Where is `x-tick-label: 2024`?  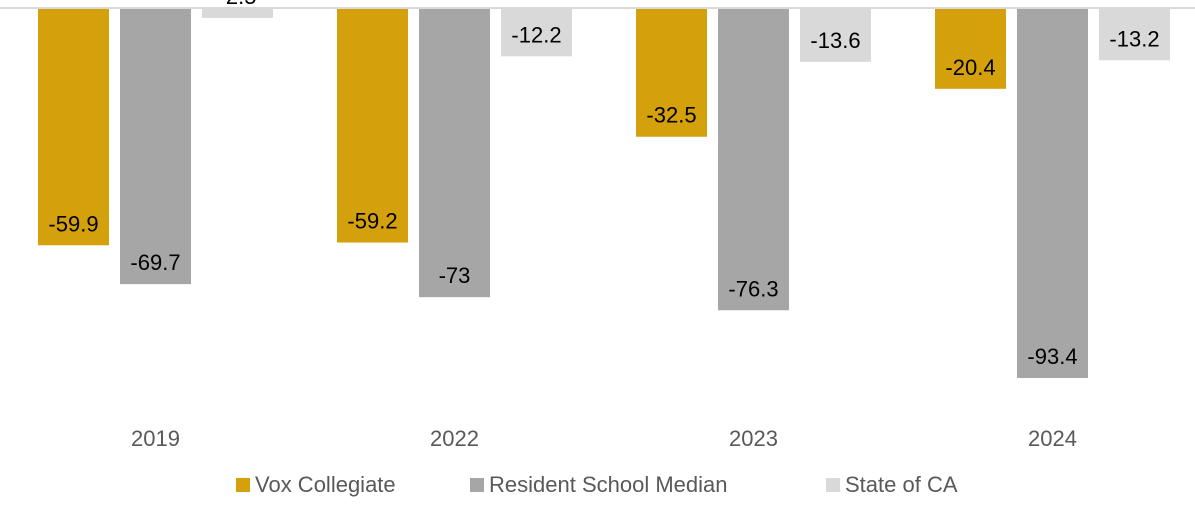
x-tick-label: 2024 is located at coordinates (1052, 438).